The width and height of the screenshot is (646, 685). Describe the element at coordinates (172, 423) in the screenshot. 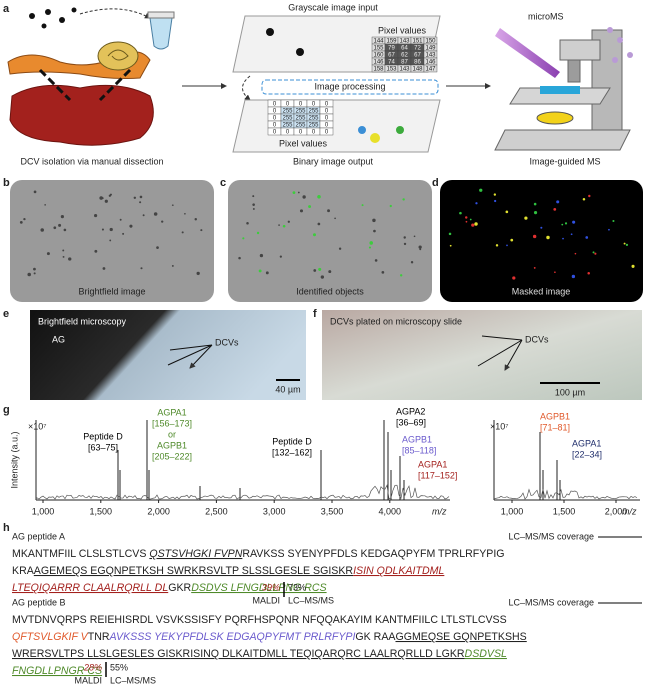

I see `peak-label: [156–173]` at that location.